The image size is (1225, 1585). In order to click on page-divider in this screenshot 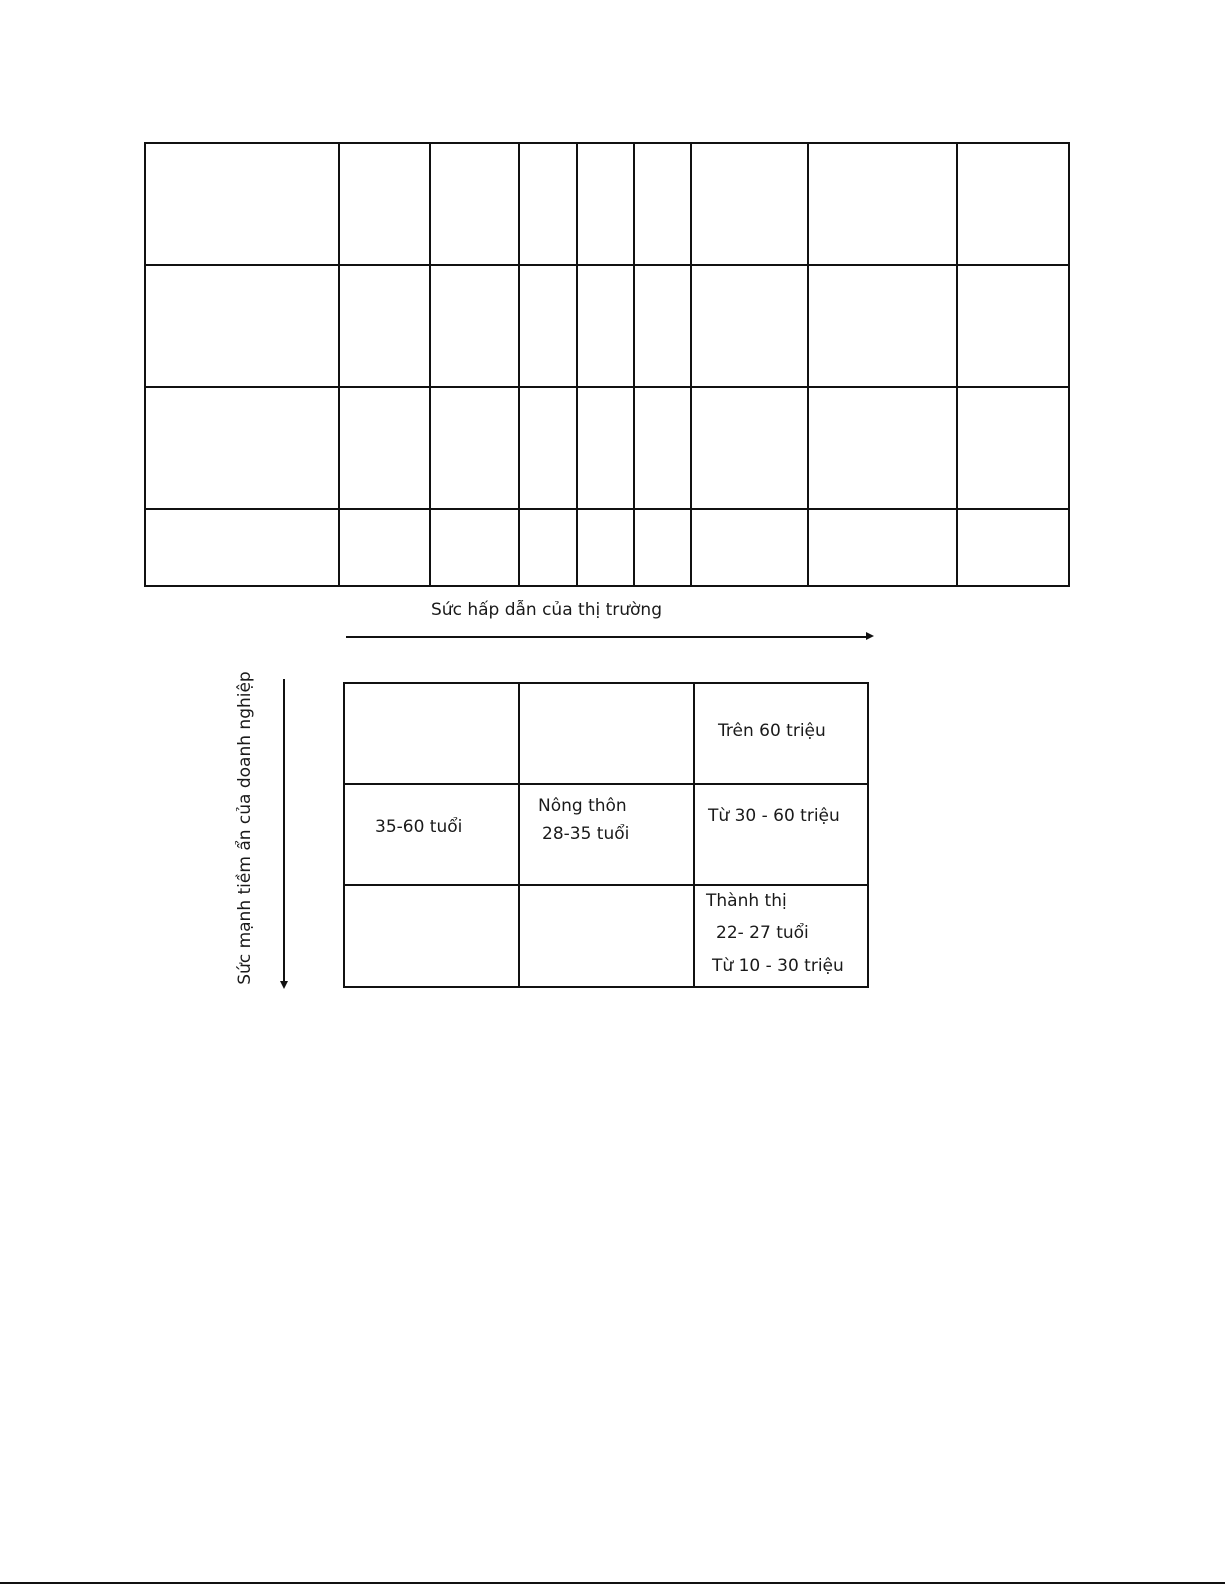, I will do `click(612, 1583)`.